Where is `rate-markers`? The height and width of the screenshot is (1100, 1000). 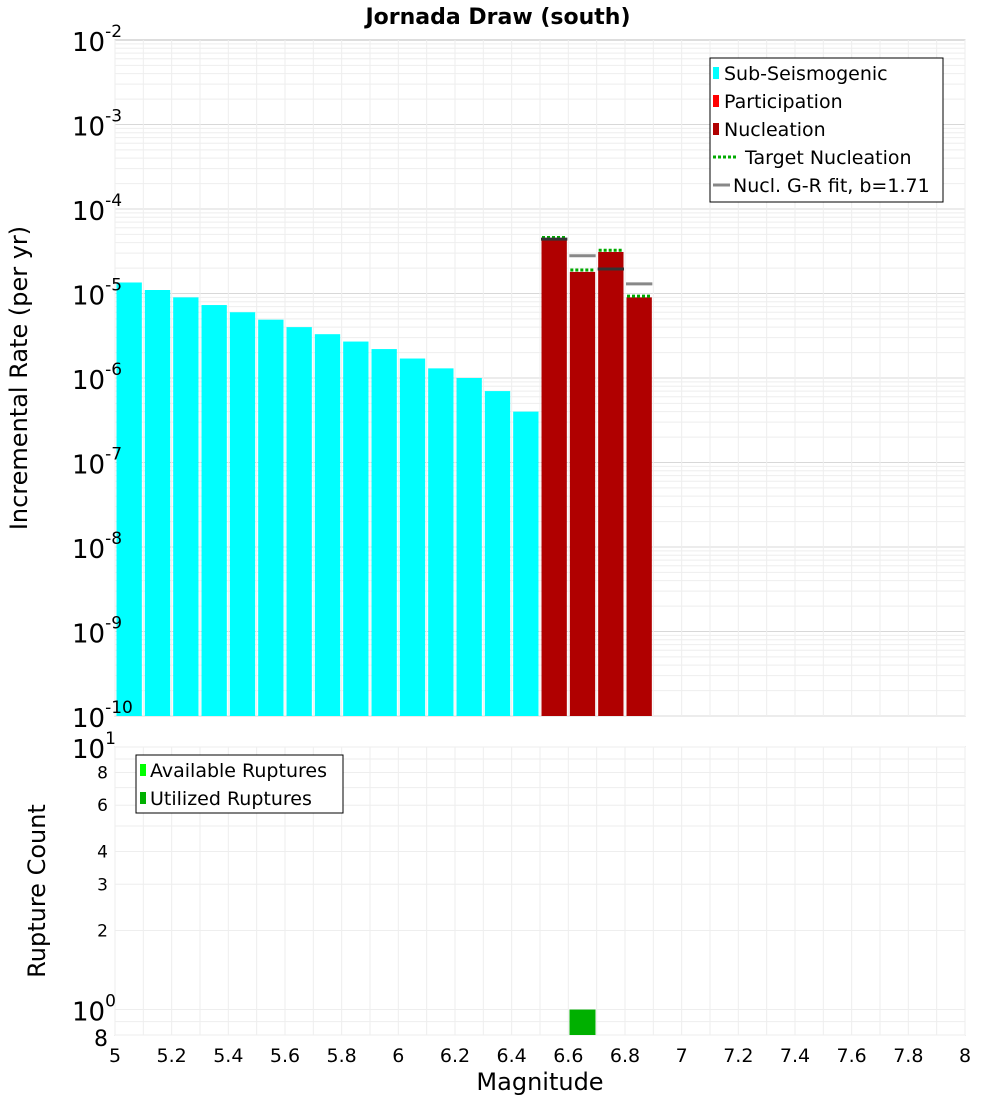 rate-markers is located at coordinates (597, 266).